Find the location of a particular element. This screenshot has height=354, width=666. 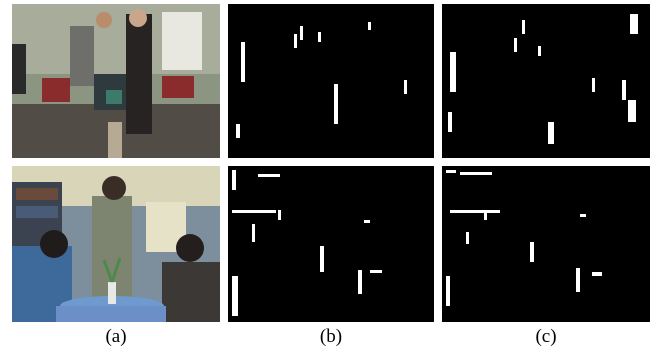

panel-c-row2-mask is located at coordinates (546, 244).